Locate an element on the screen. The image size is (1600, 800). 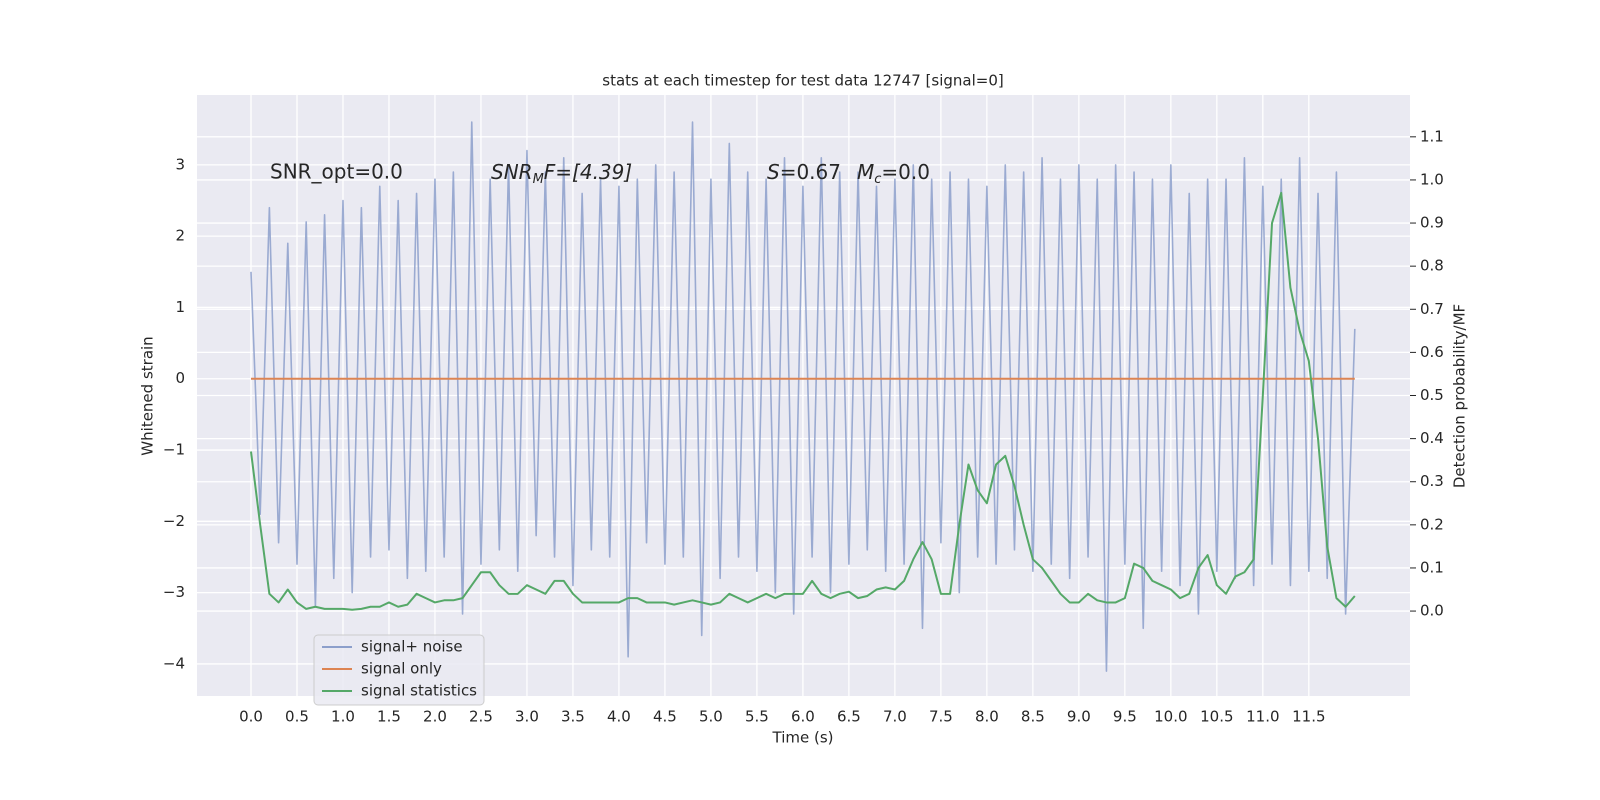
annotation-part: SNR is located at coordinates (512, 172).